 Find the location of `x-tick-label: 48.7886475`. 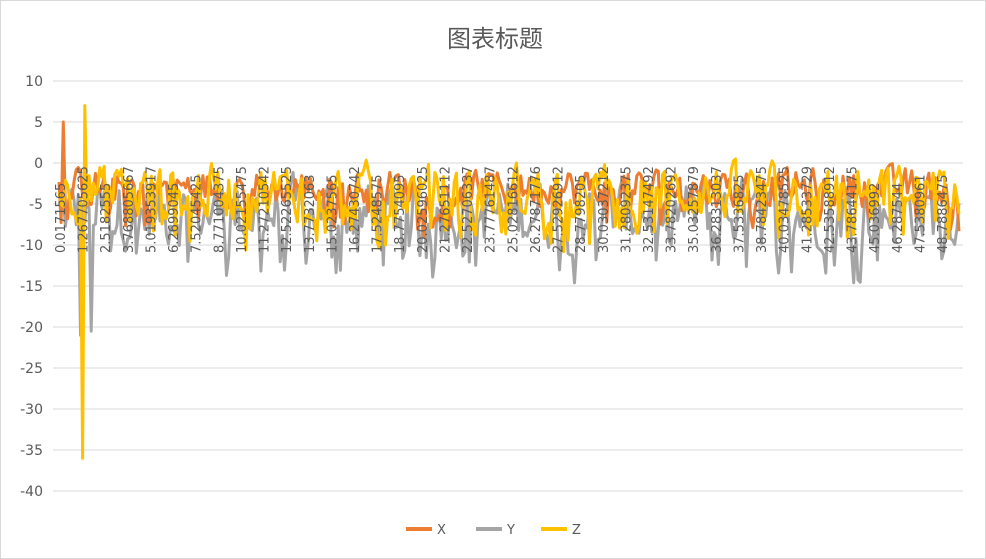

x-tick-label: 48.7886475 is located at coordinates (943, 213).